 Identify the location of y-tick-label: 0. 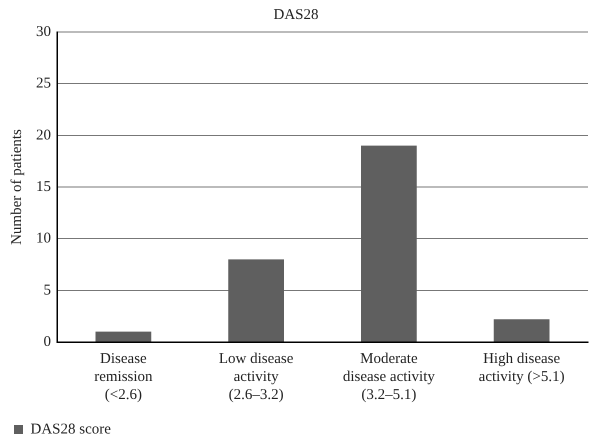
(47, 342).